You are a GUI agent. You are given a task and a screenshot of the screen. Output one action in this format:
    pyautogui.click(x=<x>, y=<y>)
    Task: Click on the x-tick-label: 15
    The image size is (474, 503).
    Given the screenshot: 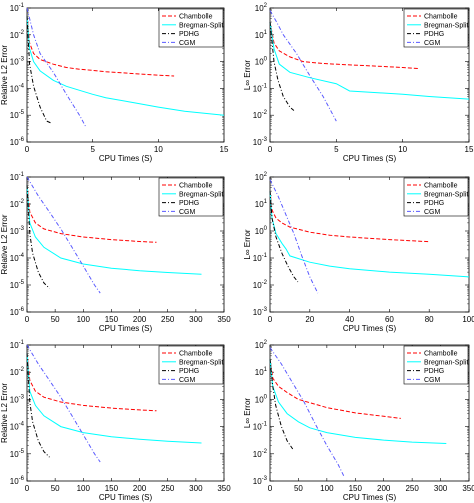 What is the action you would take?
    pyautogui.click(x=224, y=149)
    